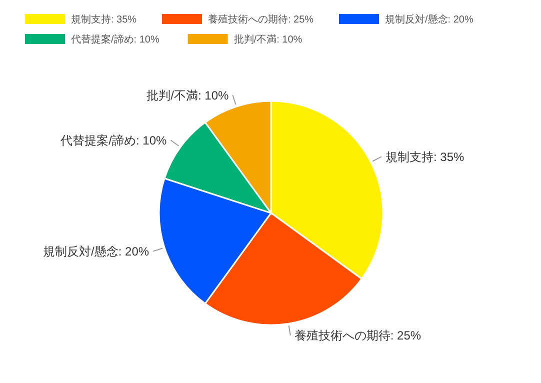 The width and height of the screenshot is (541, 383). Describe the element at coordinates (115, 40) in the screenshot. I see `legend-label: 代替提案/諦め: 10%` at that location.